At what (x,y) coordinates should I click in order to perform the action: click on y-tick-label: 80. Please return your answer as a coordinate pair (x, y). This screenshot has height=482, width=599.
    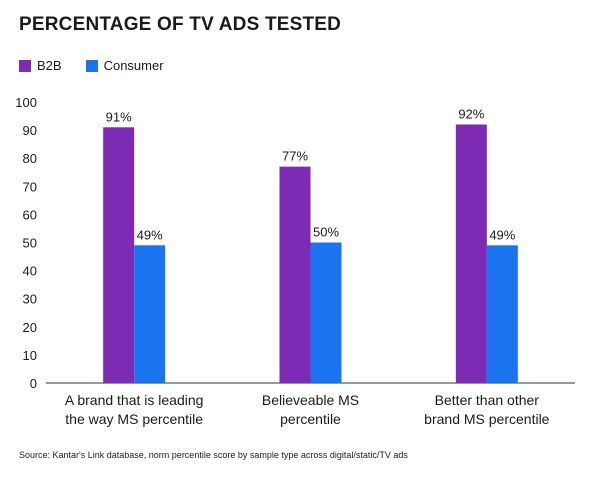
    Looking at the image, I should click on (30, 158).